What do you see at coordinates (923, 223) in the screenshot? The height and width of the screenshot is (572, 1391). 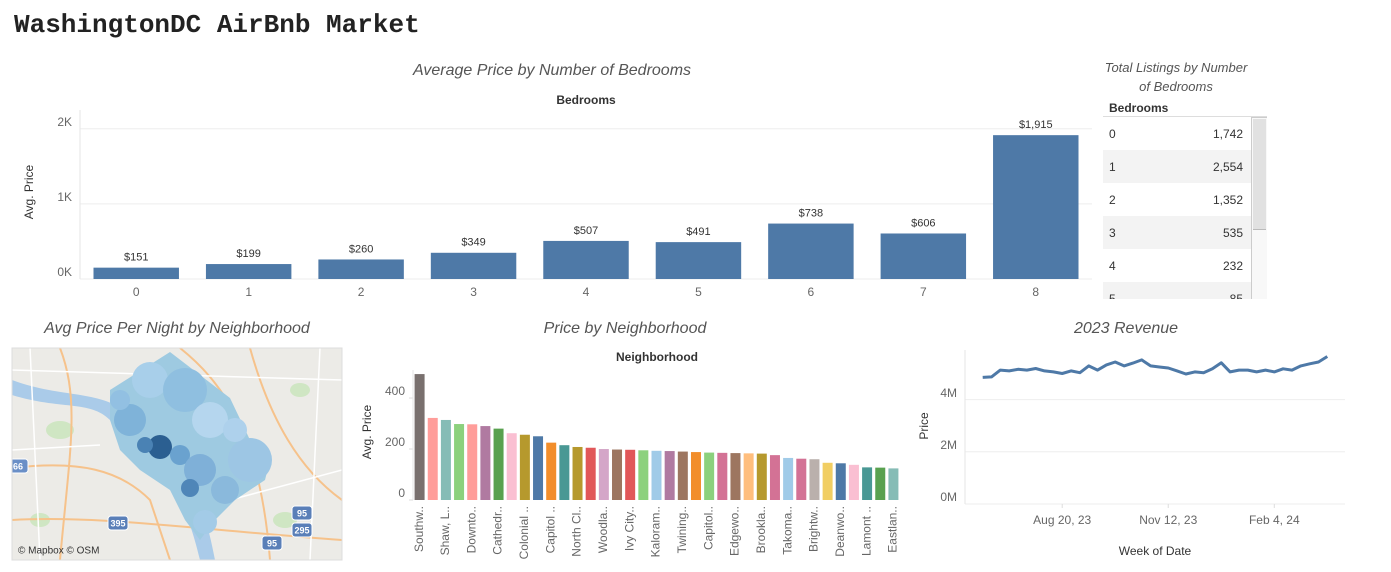 I see `value-label: $606` at bounding box center [923, 223].